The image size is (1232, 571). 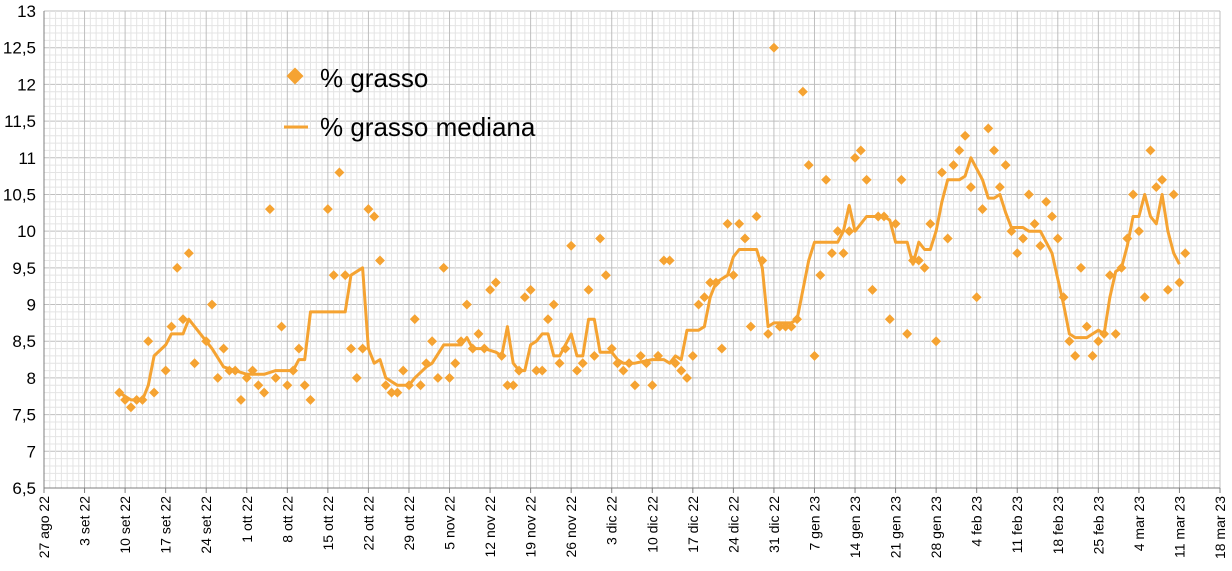 What do you see at coordinates (814, 523) in the screenshot?
I see `x-tick-label: 7 gen 23` at bounding box center [814, 523].